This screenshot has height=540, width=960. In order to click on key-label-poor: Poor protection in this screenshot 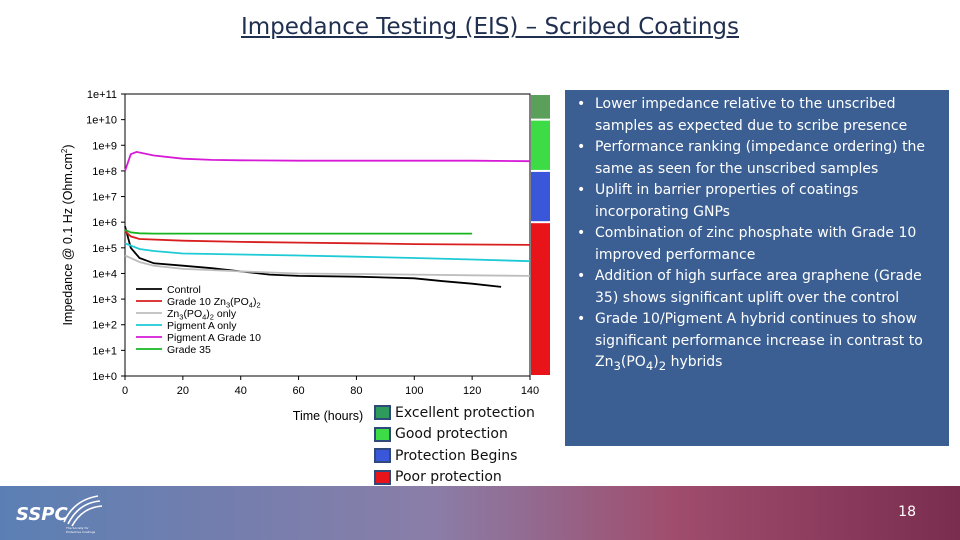, I will do `click(448, 477)`.